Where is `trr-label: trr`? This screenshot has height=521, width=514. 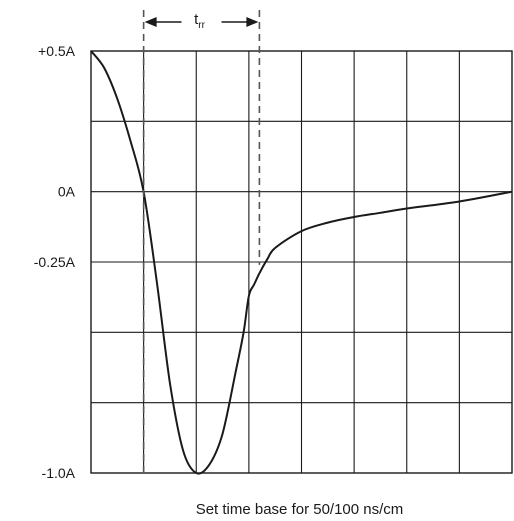
trr-label: trr is located at coordinates (200, 21).